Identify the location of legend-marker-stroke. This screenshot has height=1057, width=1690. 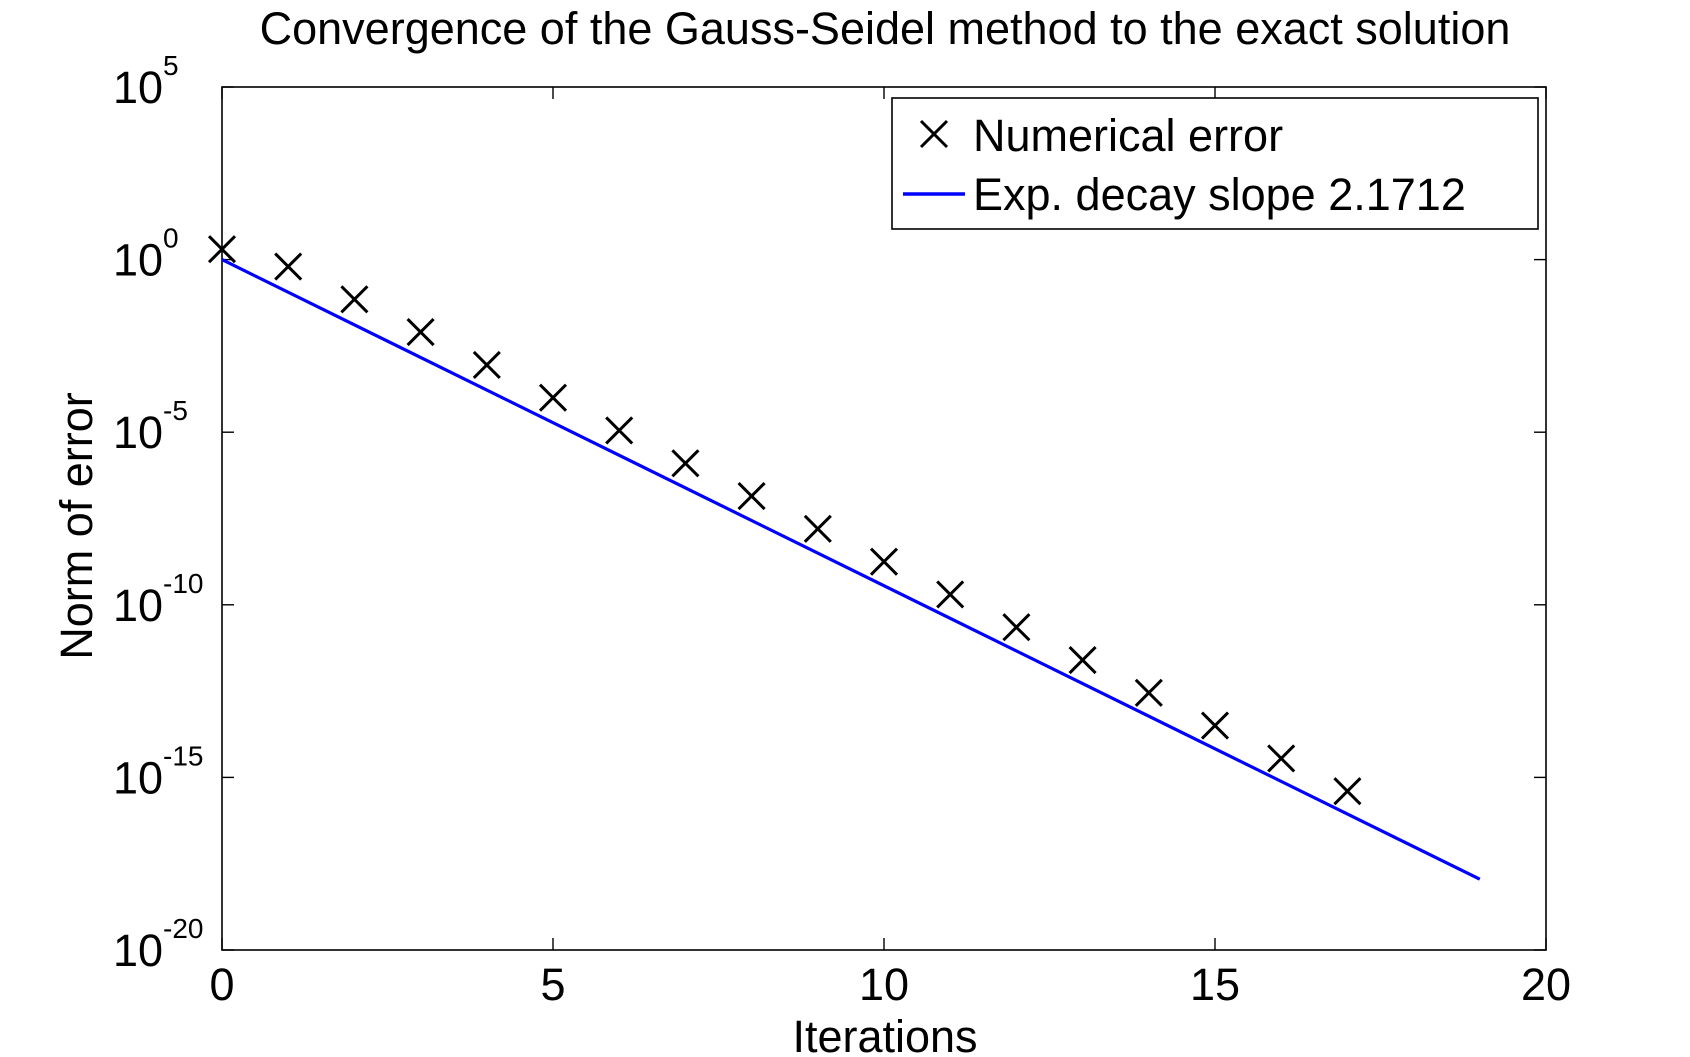
(934, 134).